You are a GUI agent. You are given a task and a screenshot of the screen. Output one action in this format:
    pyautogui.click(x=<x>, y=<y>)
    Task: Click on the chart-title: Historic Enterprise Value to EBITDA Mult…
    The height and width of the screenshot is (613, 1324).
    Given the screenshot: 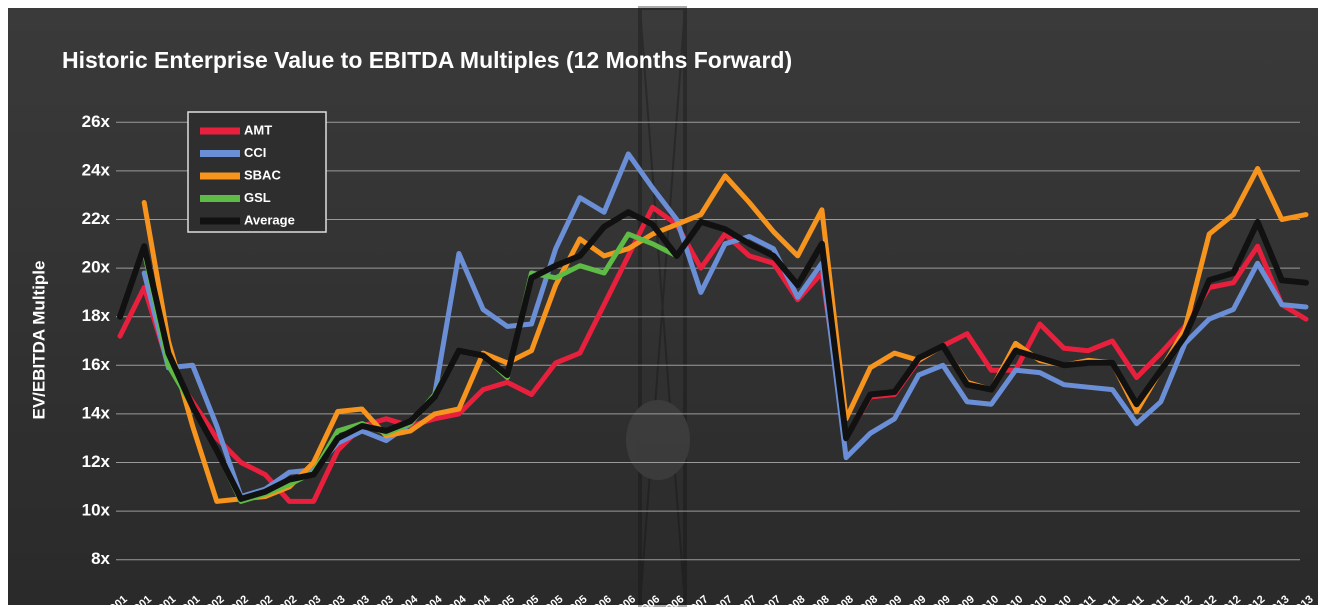 What is the action you would take?
    pyautogui.click(x=427, y=60)
    